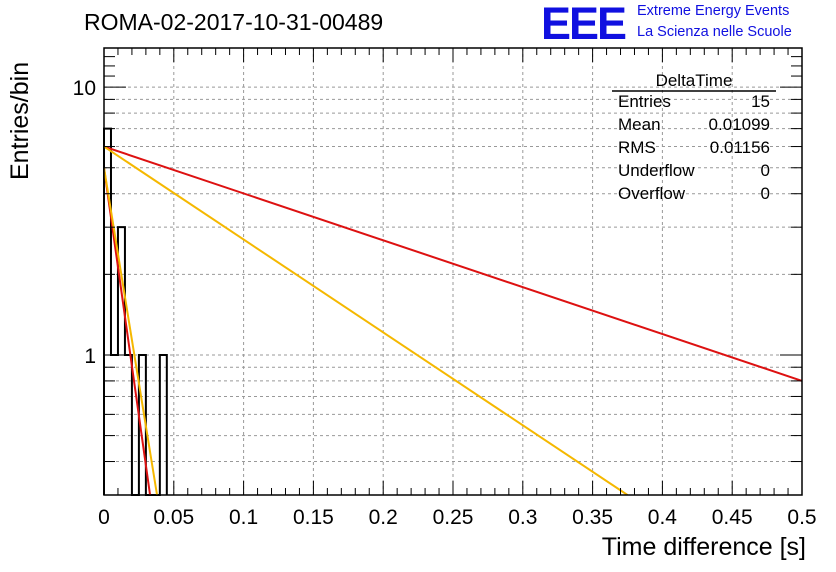  I want to click on x-tick-label: 0.1, so click(243, 517).